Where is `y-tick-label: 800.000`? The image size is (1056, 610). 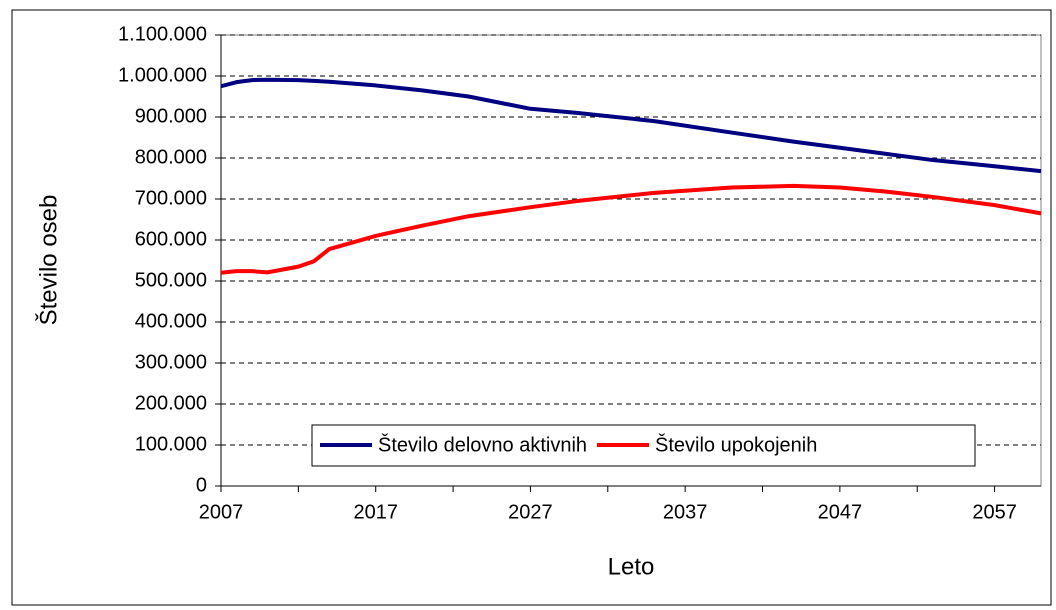 y-tick-label: 800.000 is located at coordinates (171, 157).